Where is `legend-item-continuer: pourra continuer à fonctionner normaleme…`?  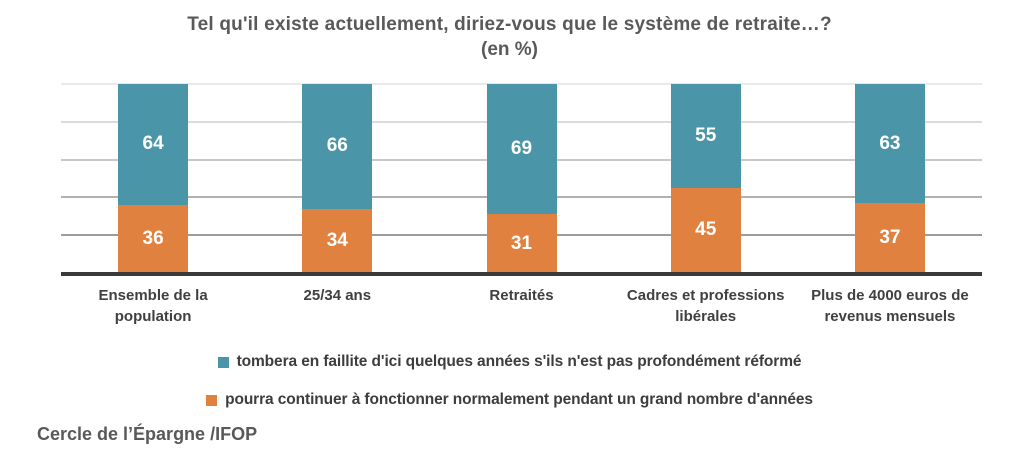 legend-item-continuer: pourra continuer à fonctionner normaleme… is located at coordinates (509, 400).